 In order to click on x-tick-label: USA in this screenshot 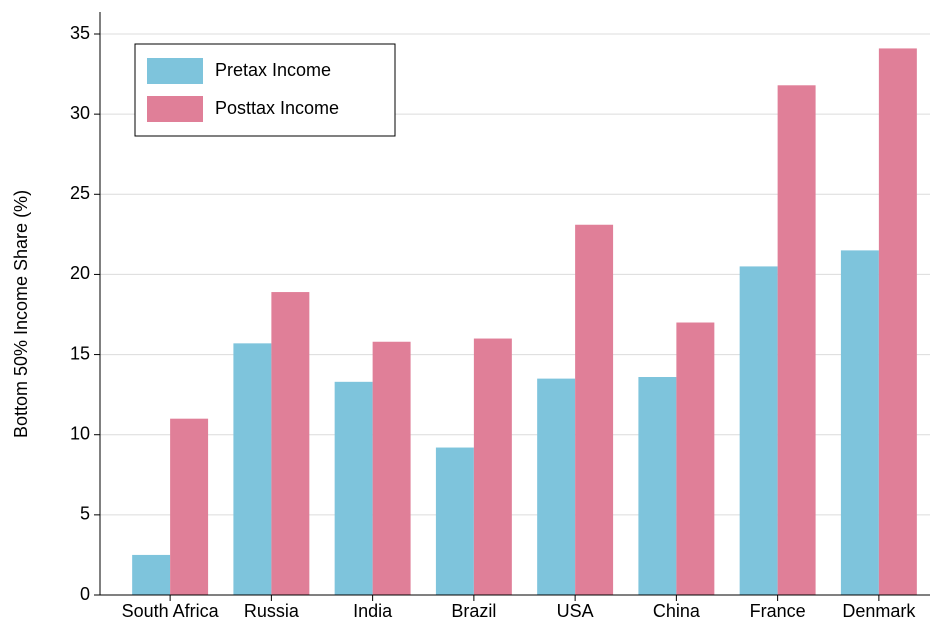, I will do `click(575, 611)`.